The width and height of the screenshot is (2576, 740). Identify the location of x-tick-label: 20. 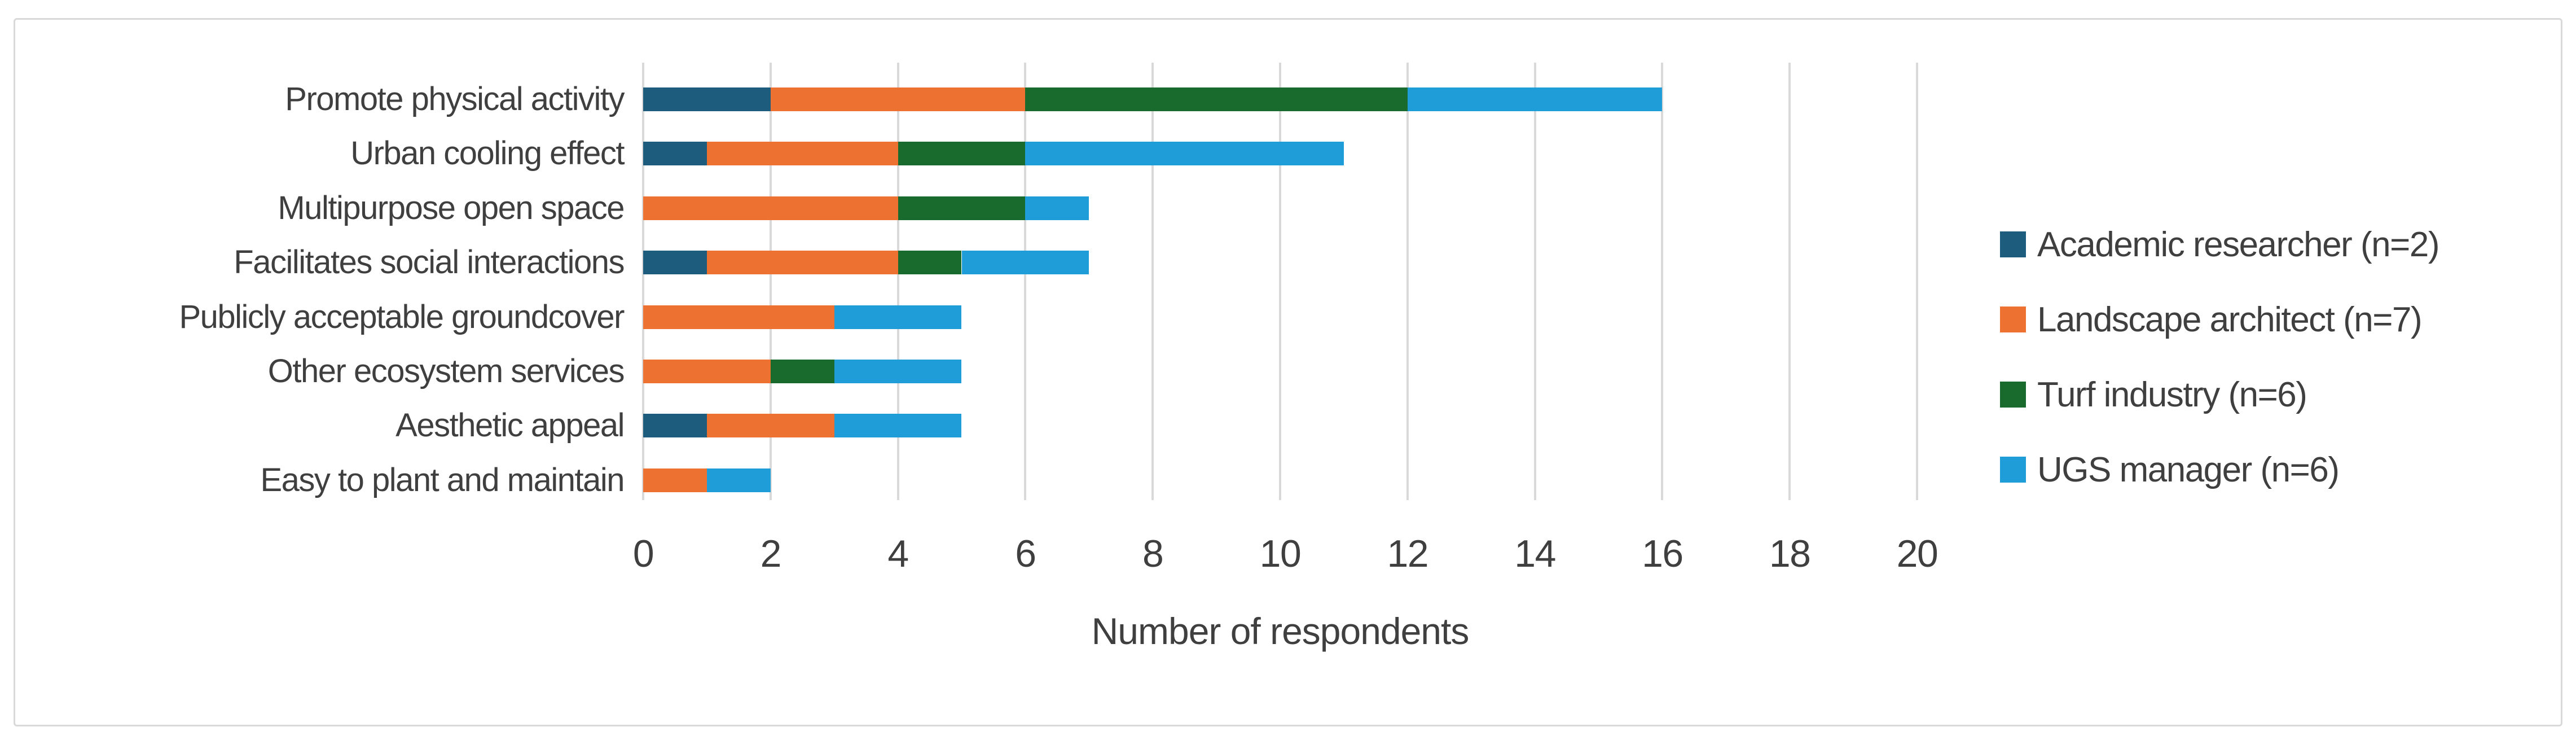
(1917, 553).